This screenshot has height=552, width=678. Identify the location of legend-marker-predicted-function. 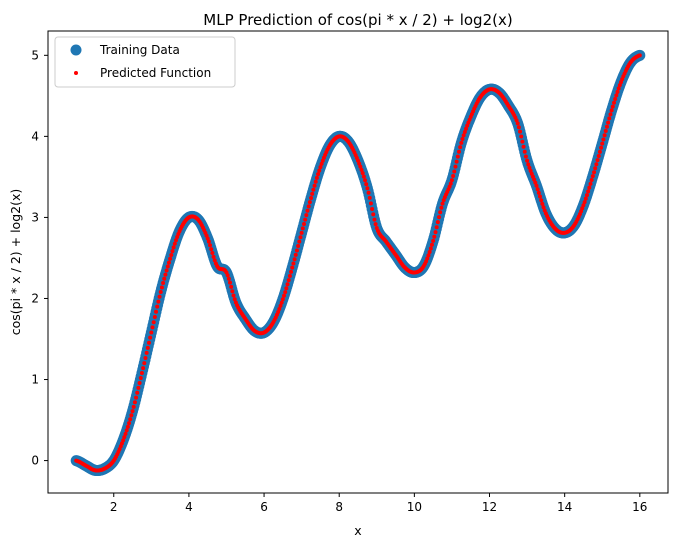
(76, 73).